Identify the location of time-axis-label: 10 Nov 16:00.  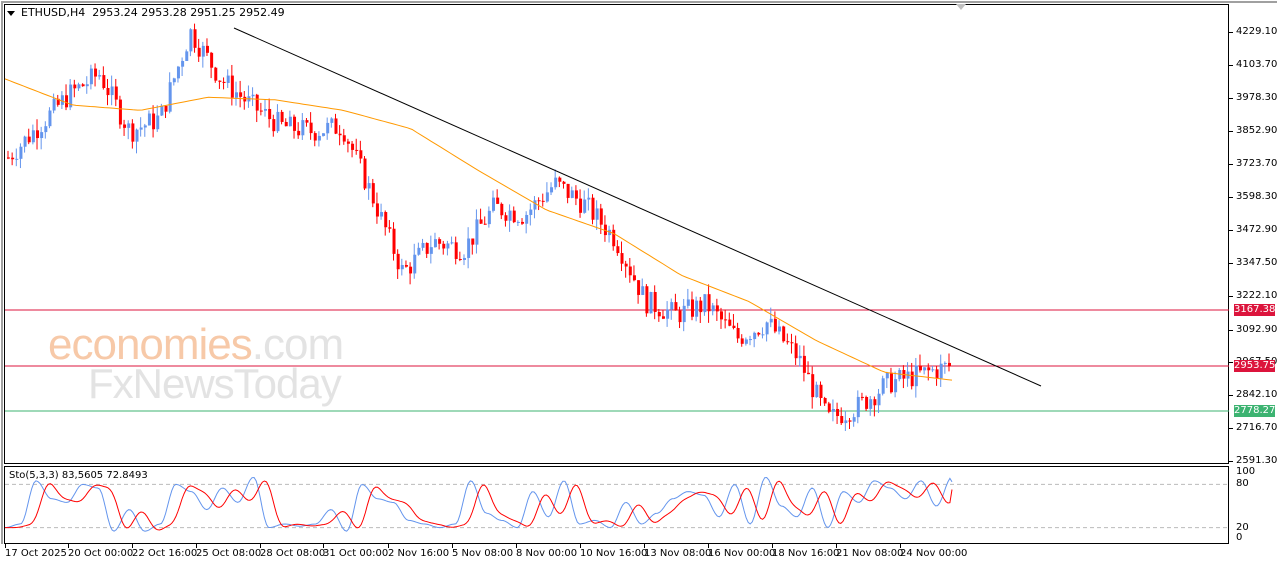
(614, 553).